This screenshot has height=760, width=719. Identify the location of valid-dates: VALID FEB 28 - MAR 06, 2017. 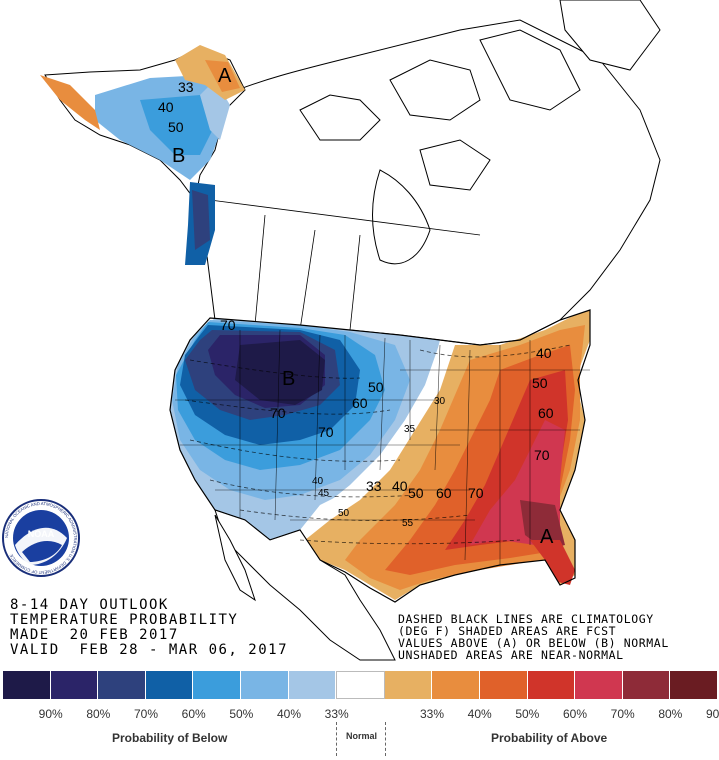
(149, 650).